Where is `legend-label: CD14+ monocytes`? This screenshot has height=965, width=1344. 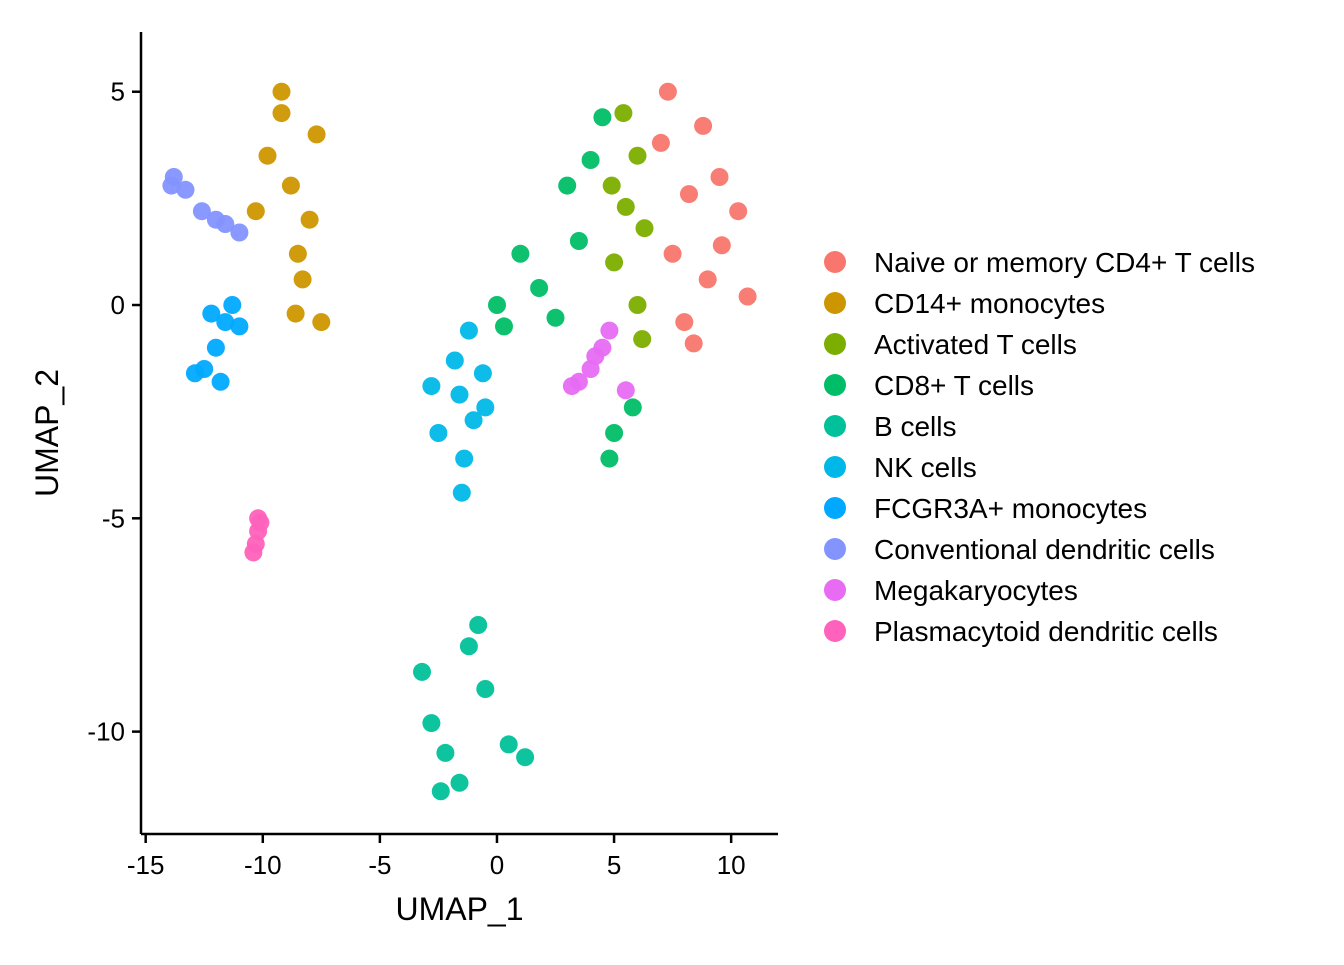
legend-label: CD14+ monocytes is located at coordinates (989, 303).